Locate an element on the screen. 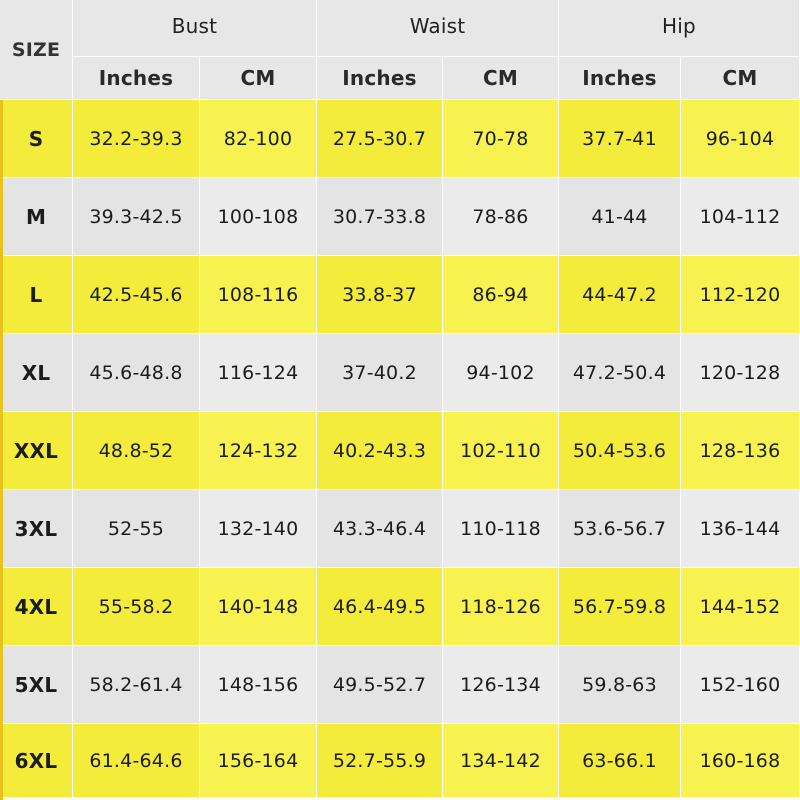  waist-inches-cell: 43.3-46.4 is located at coordinates (380, 529).